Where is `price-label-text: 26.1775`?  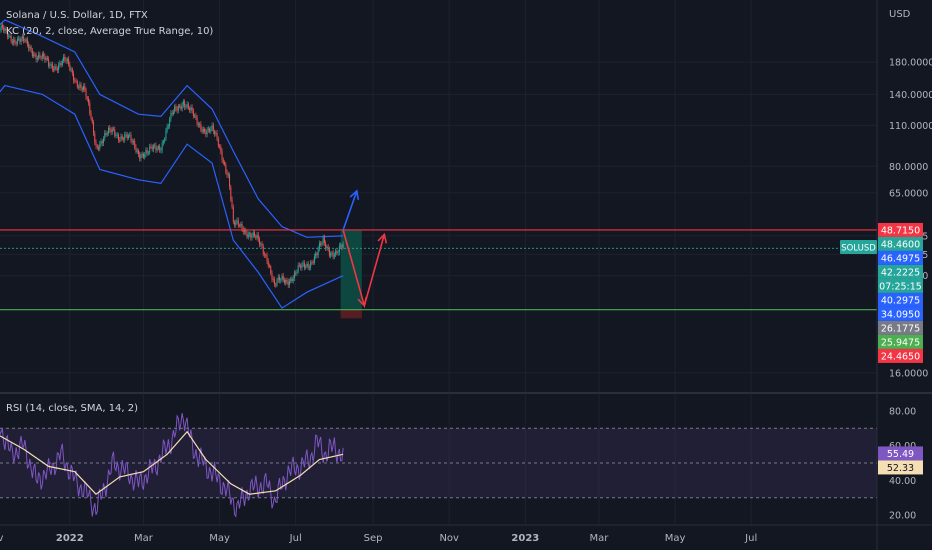 price-label-text: 26.1775 is located at coordinates (900, 328).